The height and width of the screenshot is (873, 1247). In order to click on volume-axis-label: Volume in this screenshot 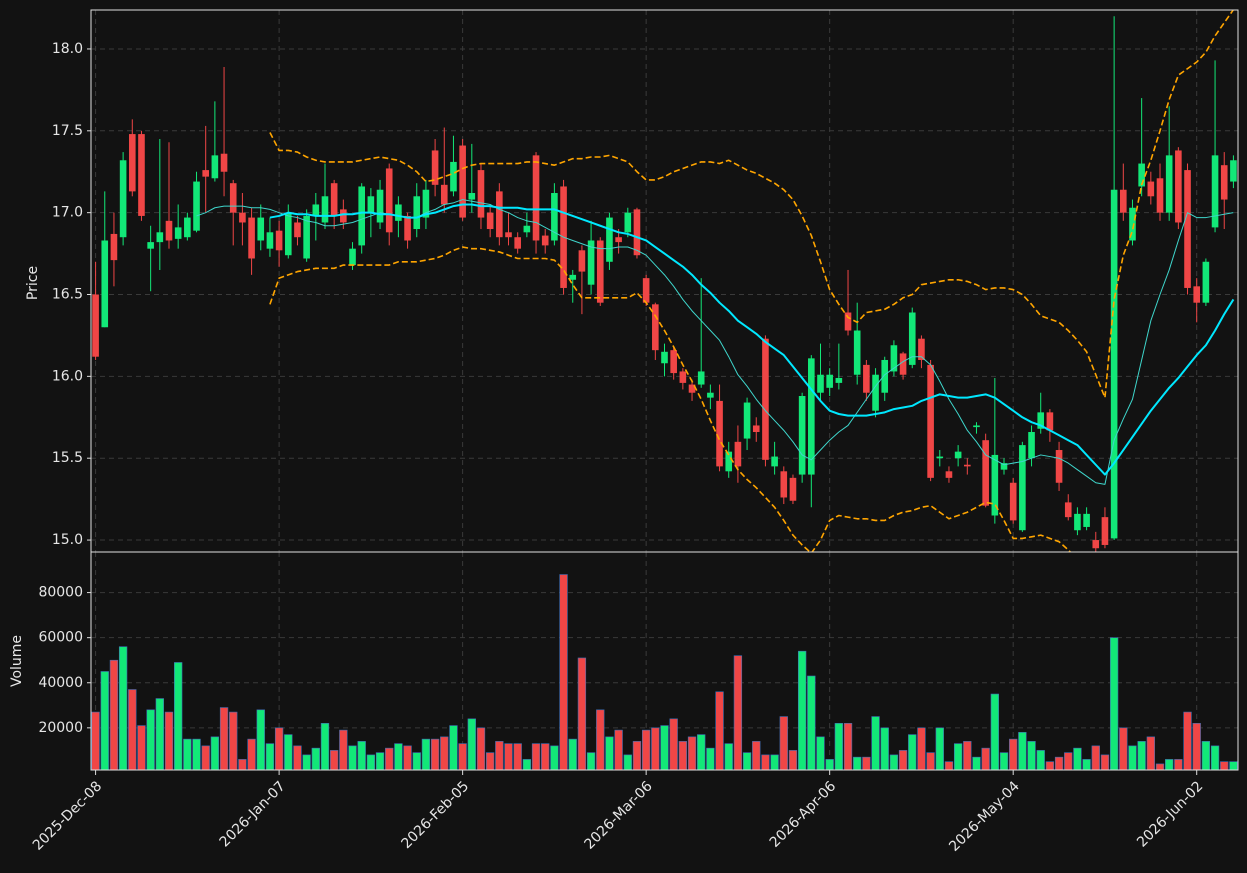, I will do `click(17, 661)`.